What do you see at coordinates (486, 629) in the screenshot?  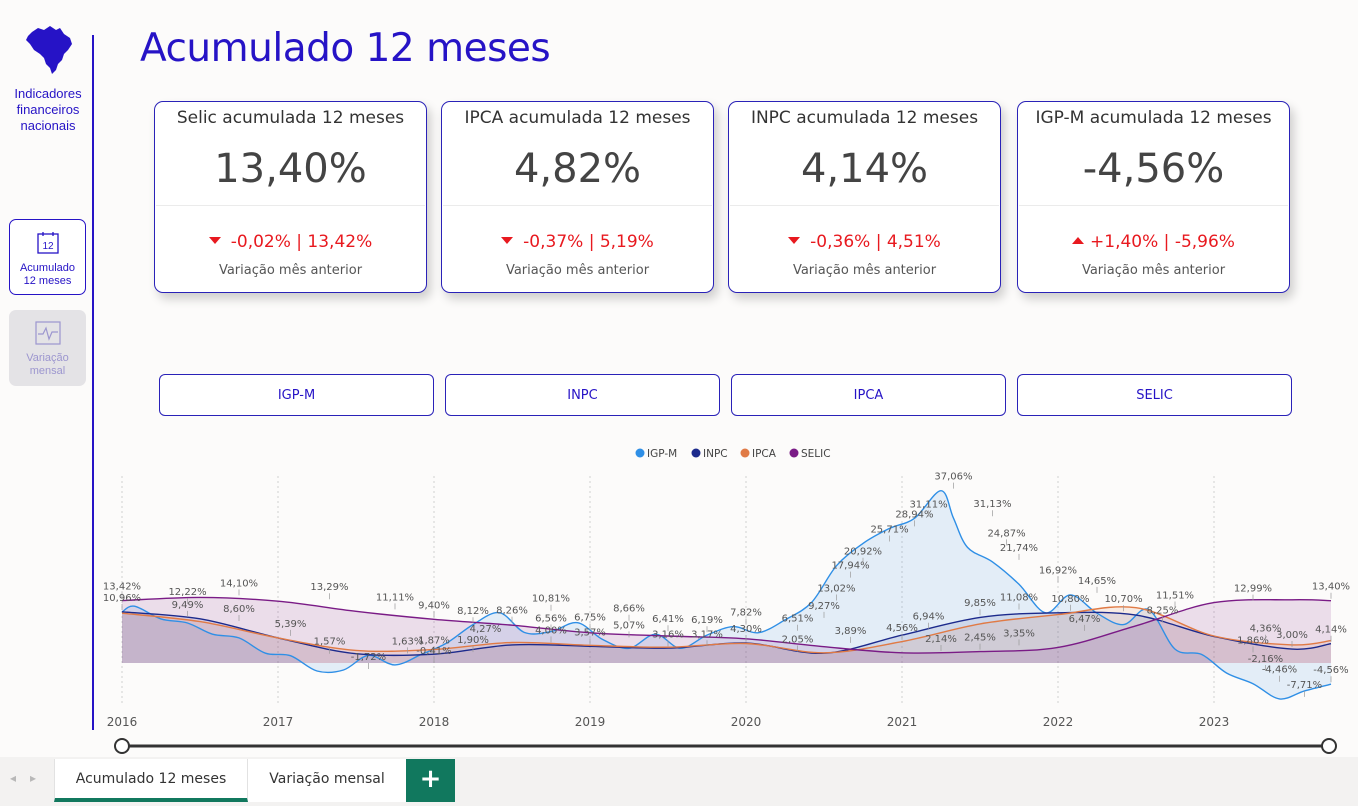 I see `data-label: 4,27%` at bounding box center [486, 629].